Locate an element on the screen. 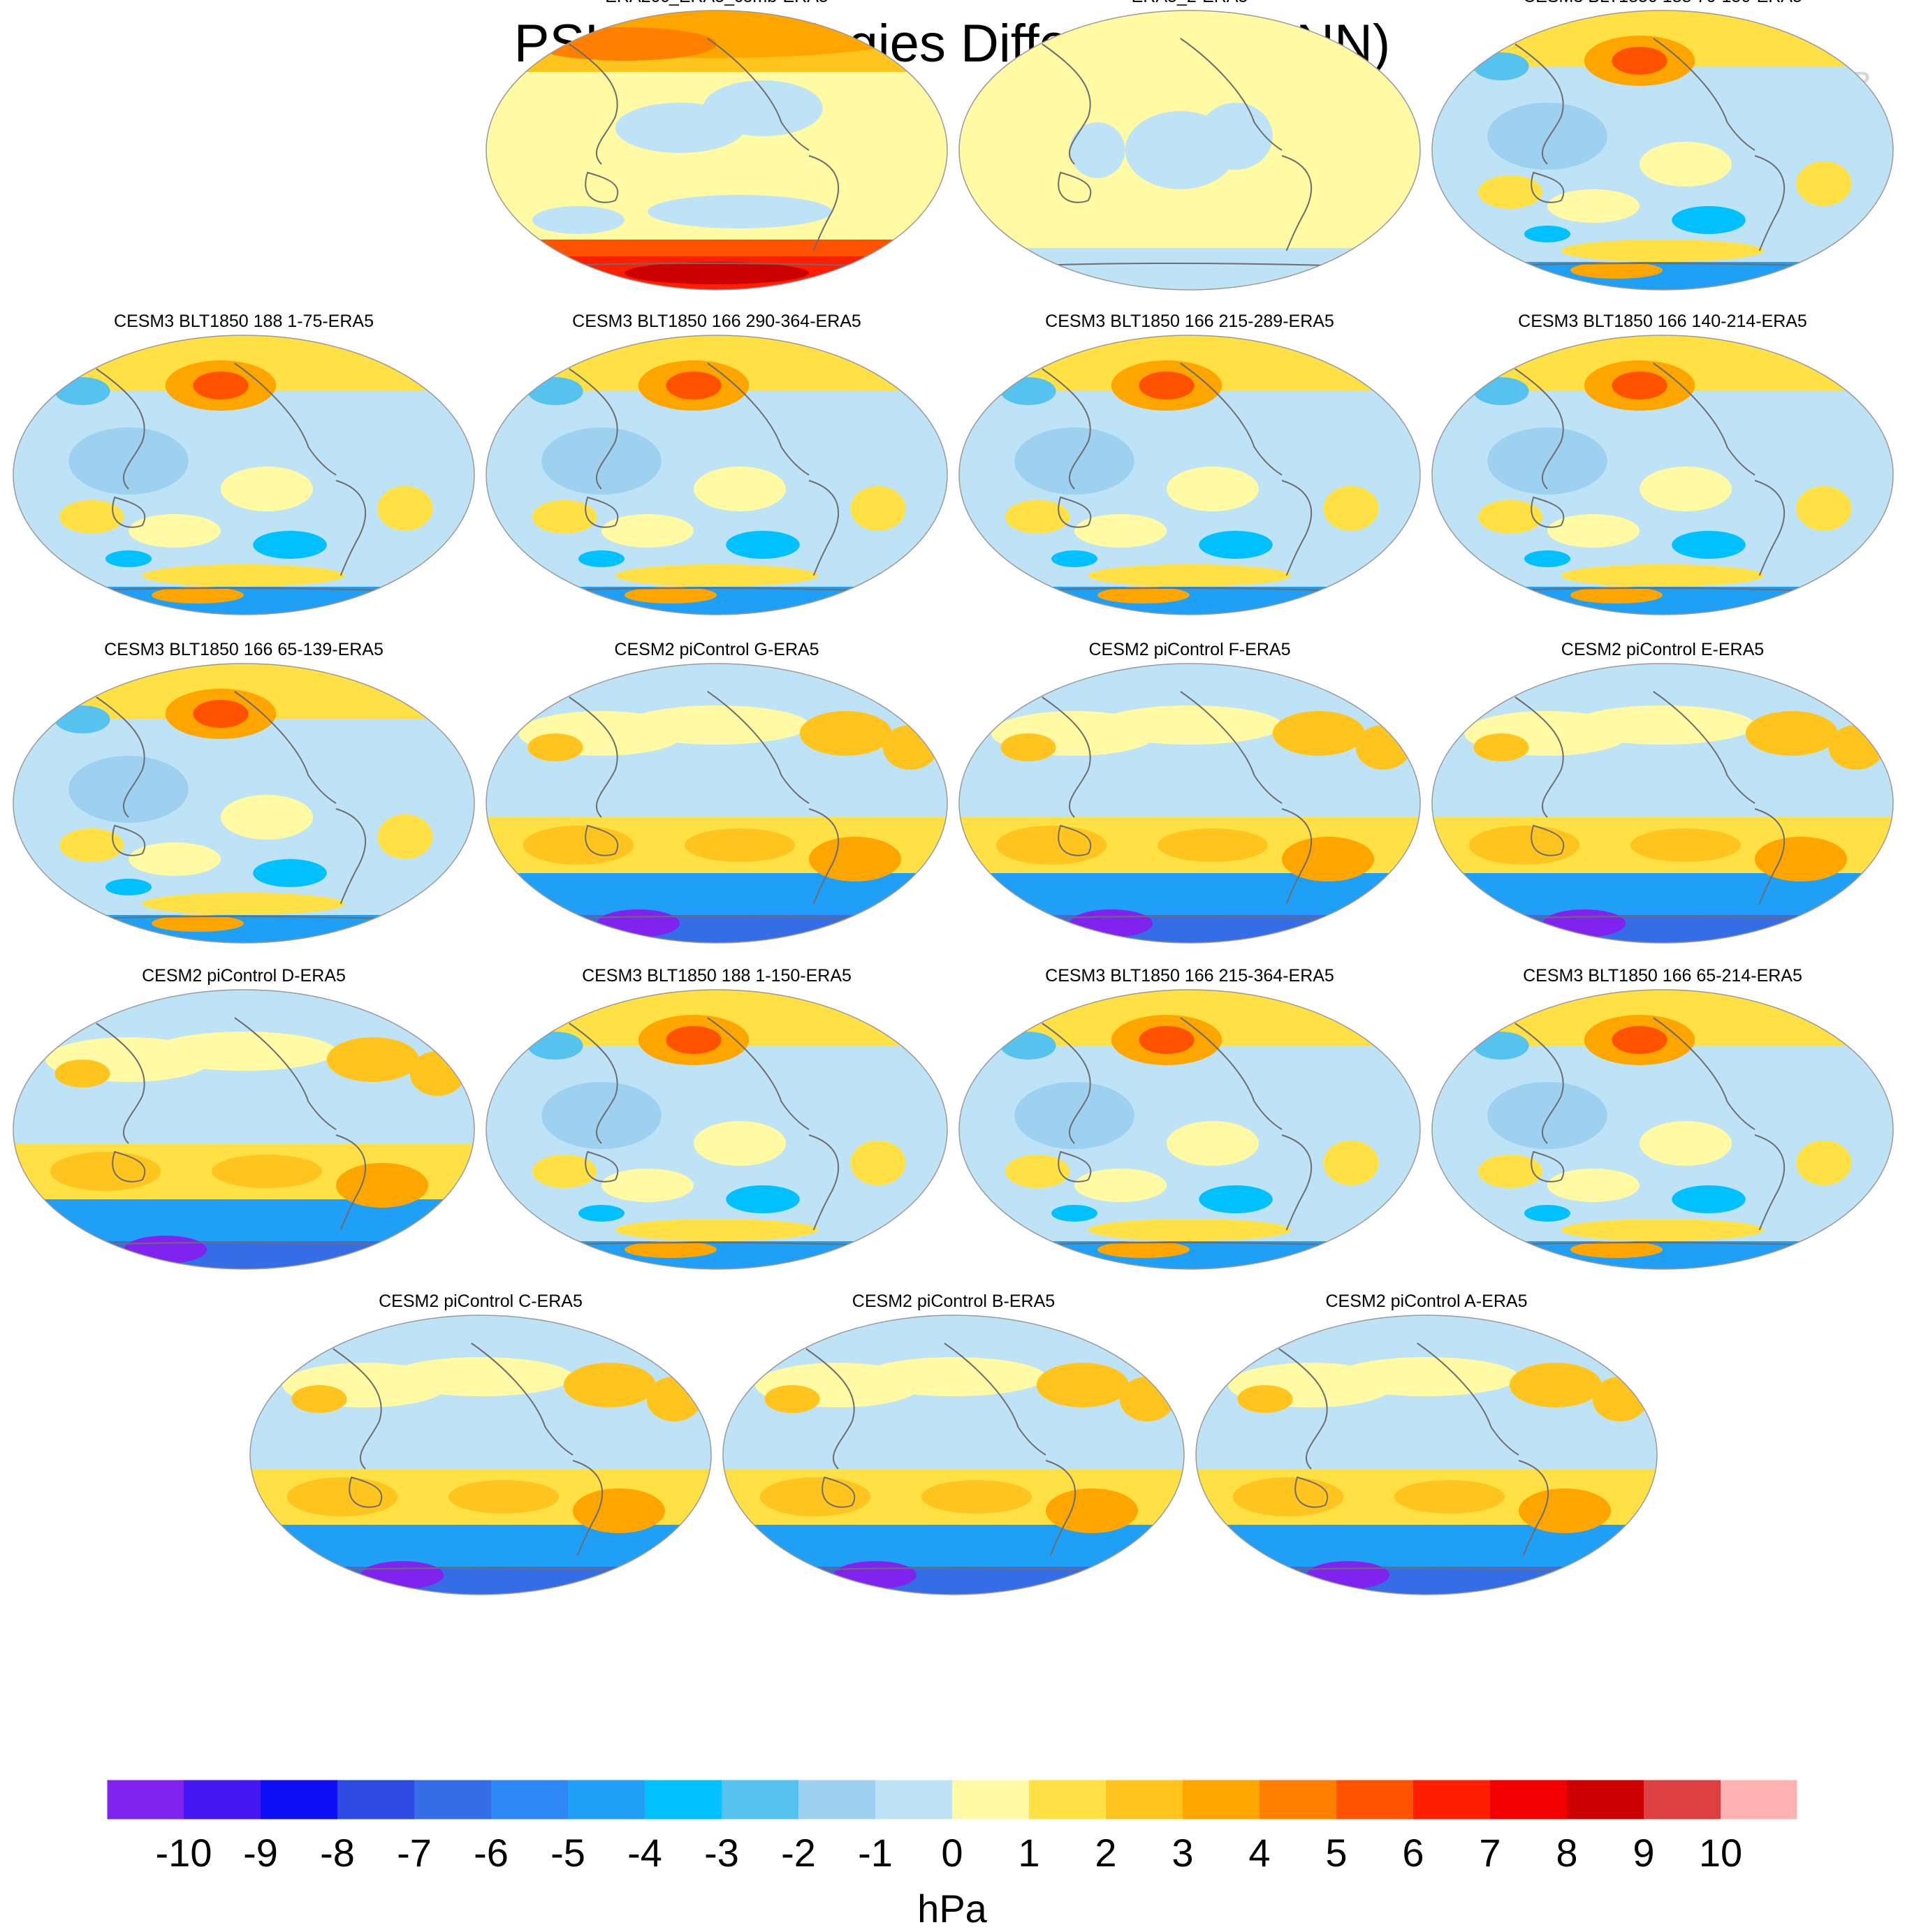 The width and height of the screenshot is (1905, 1932). colorbar-tick-label: 8 is located at coordinates (1567, 1853).